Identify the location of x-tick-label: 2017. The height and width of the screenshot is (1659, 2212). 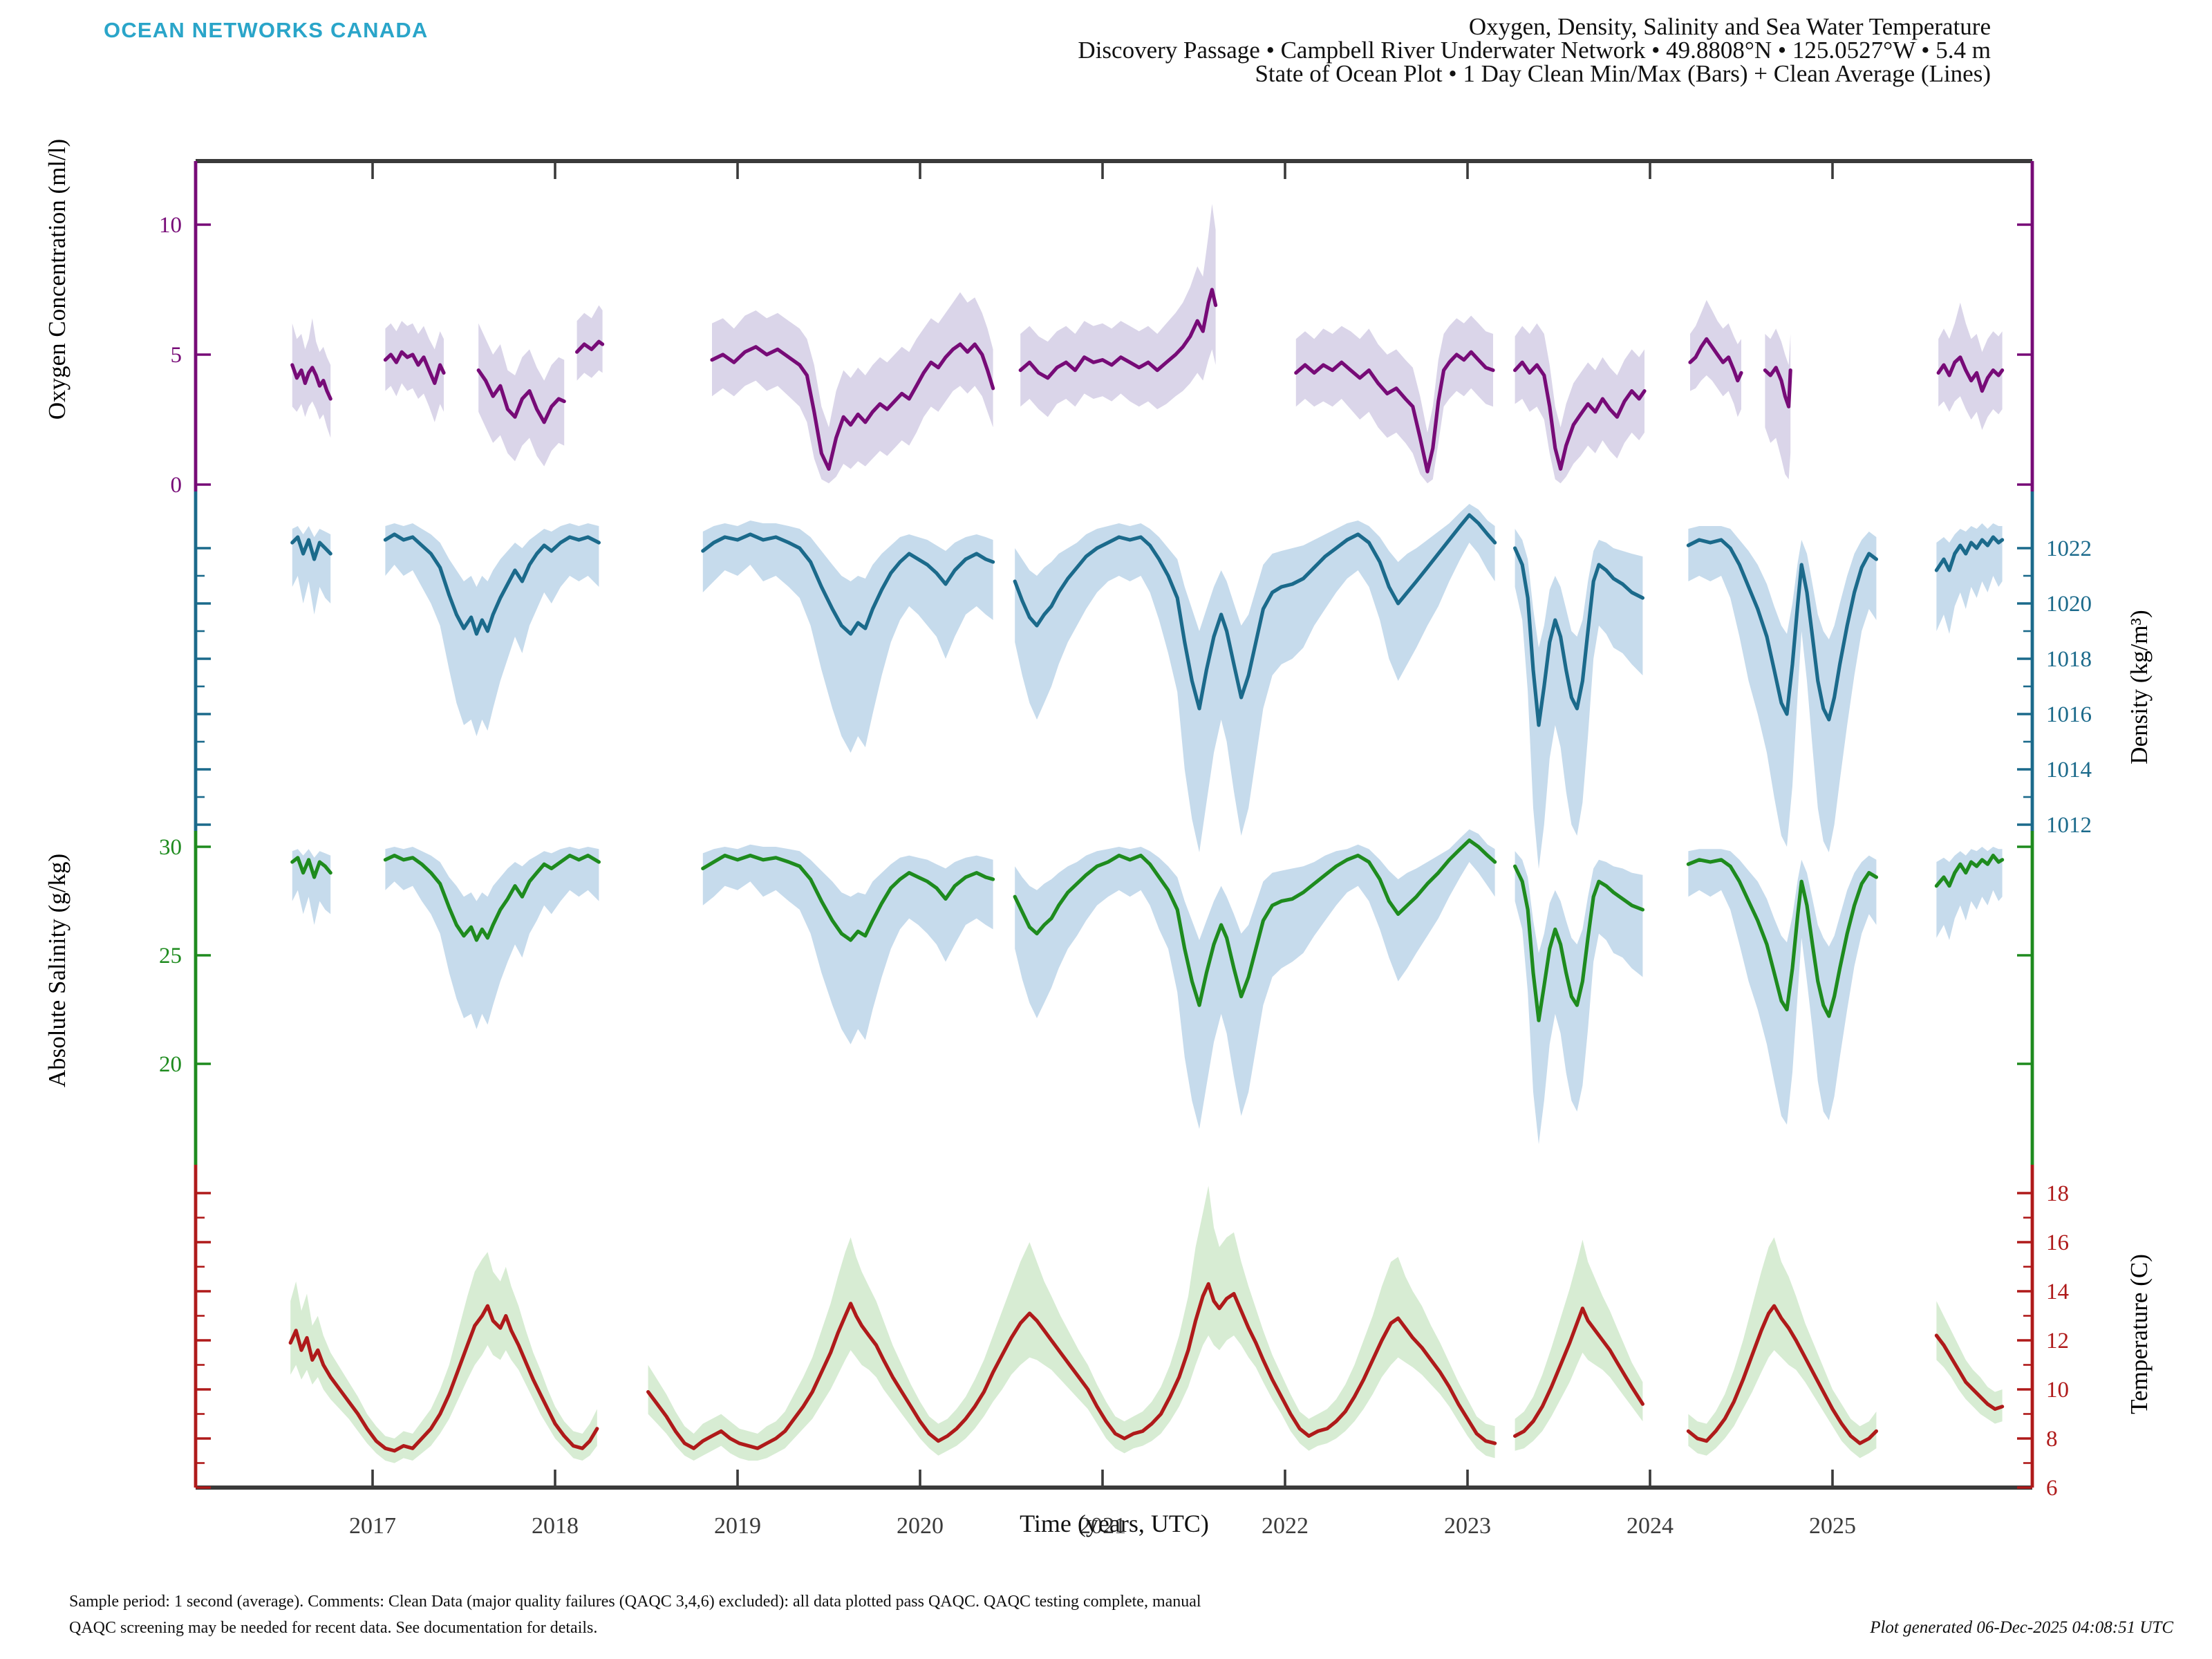
(372, 1526).